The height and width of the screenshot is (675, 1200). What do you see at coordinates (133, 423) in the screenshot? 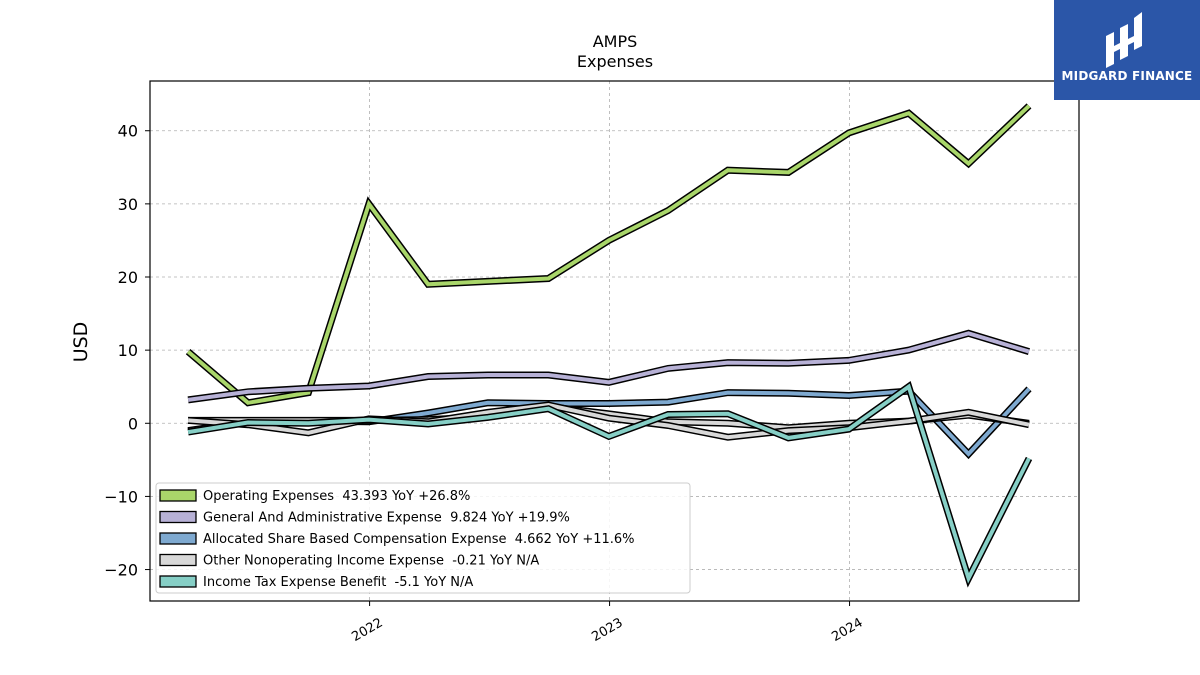
I see `y-tick-label: 0` at bounding box center [133, 423].